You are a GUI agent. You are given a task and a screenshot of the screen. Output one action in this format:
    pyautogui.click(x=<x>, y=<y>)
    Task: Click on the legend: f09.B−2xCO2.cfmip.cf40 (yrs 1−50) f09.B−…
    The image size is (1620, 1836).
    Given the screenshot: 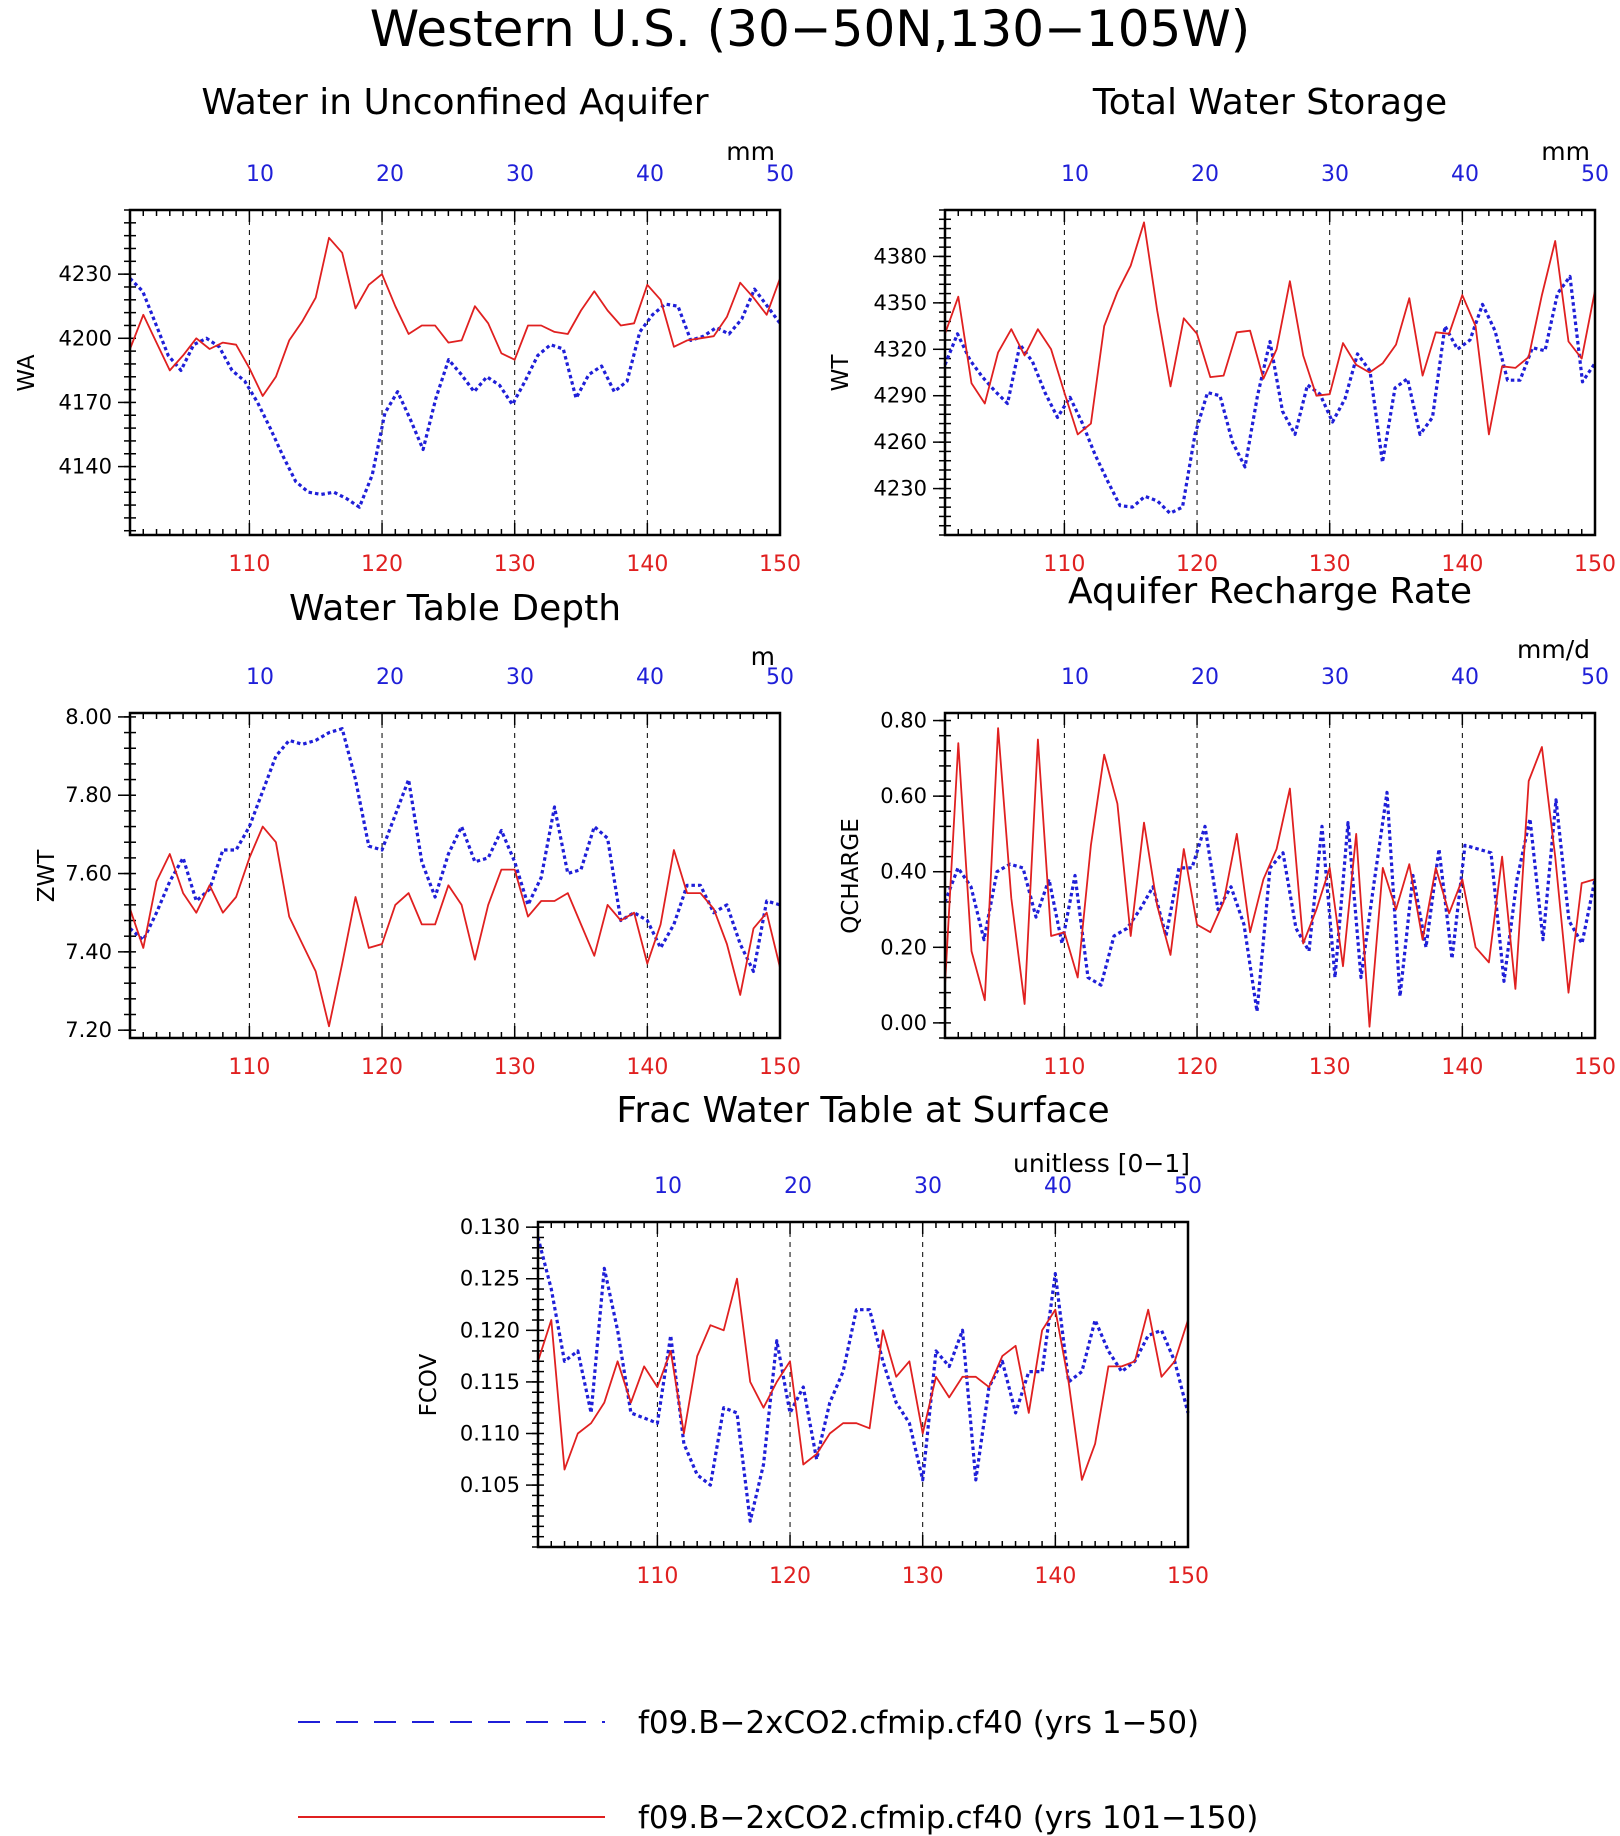 What is the action you would take?
    pyautogui.click(x=778, y=1770)
    